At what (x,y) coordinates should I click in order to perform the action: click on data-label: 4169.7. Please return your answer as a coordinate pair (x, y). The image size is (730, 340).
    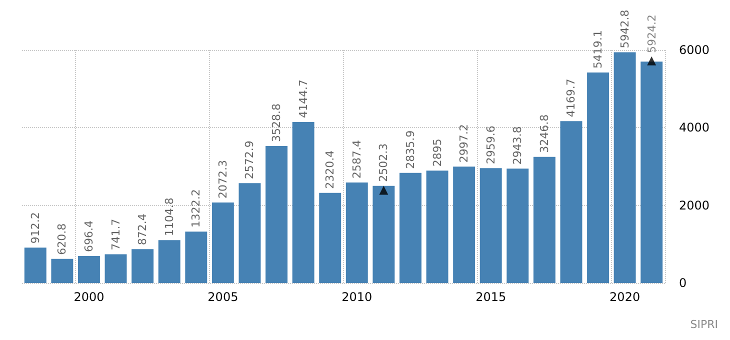
    Looking at the image, I should click on (571, 98).